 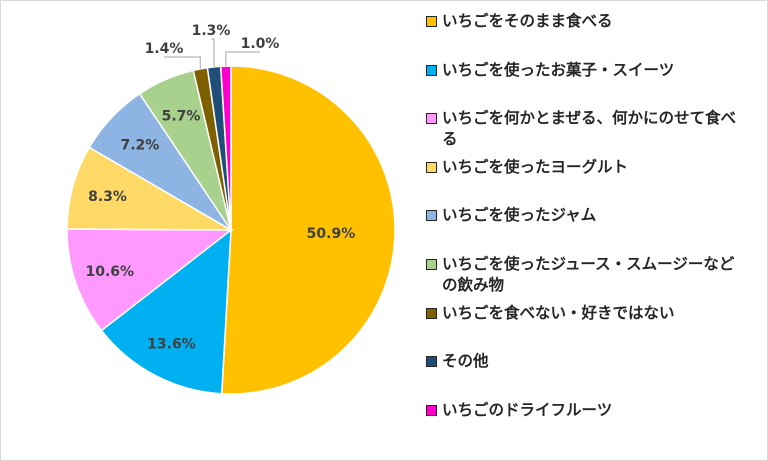 I want to click on data-label-1: 50.9%, so click(x=331, y=234).